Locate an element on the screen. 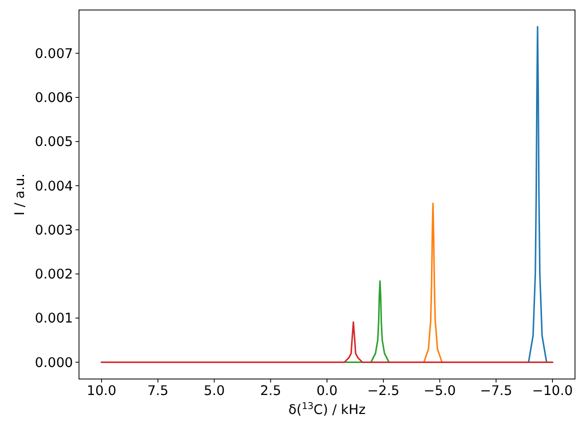 This screenshot has width=585, height=438. x-tick-label: −2.5 is located at coordinates (383, 391).